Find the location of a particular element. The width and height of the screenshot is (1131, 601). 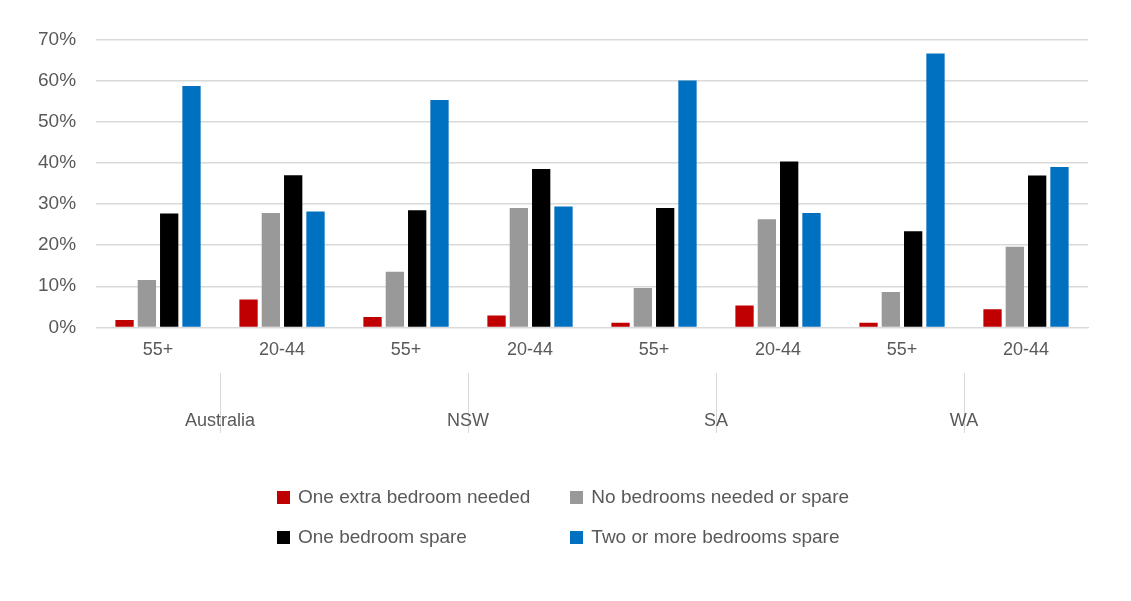

text: Australia is located at coordinates (221, 419).